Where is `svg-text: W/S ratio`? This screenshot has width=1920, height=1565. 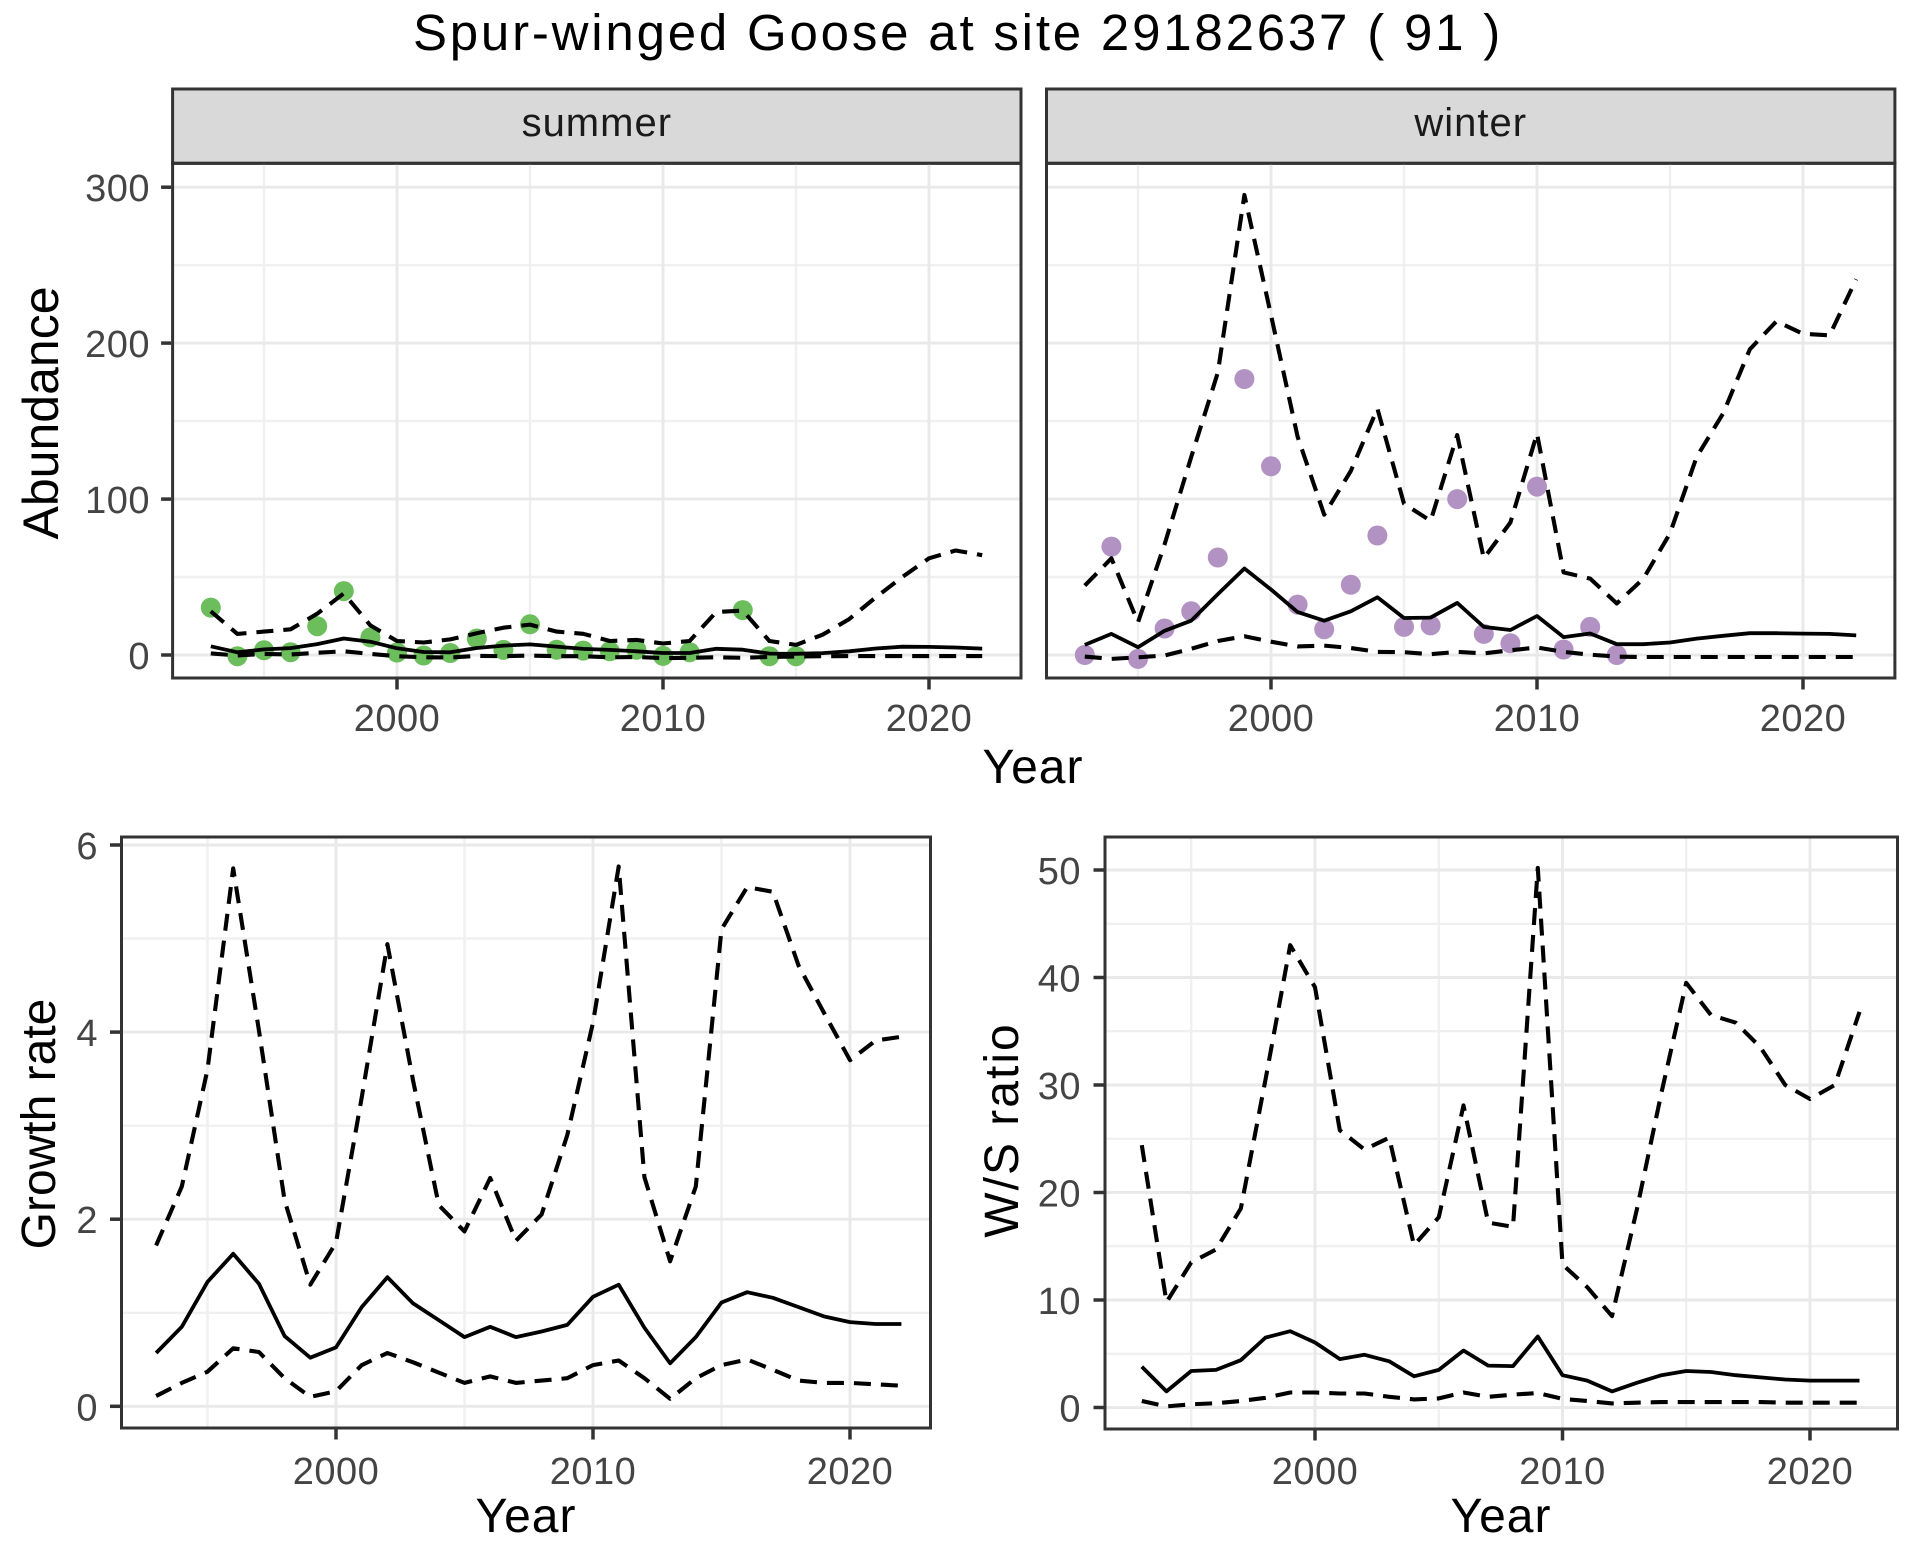
svg-text: W/S ratio is located at coordinates (1002, 1129).